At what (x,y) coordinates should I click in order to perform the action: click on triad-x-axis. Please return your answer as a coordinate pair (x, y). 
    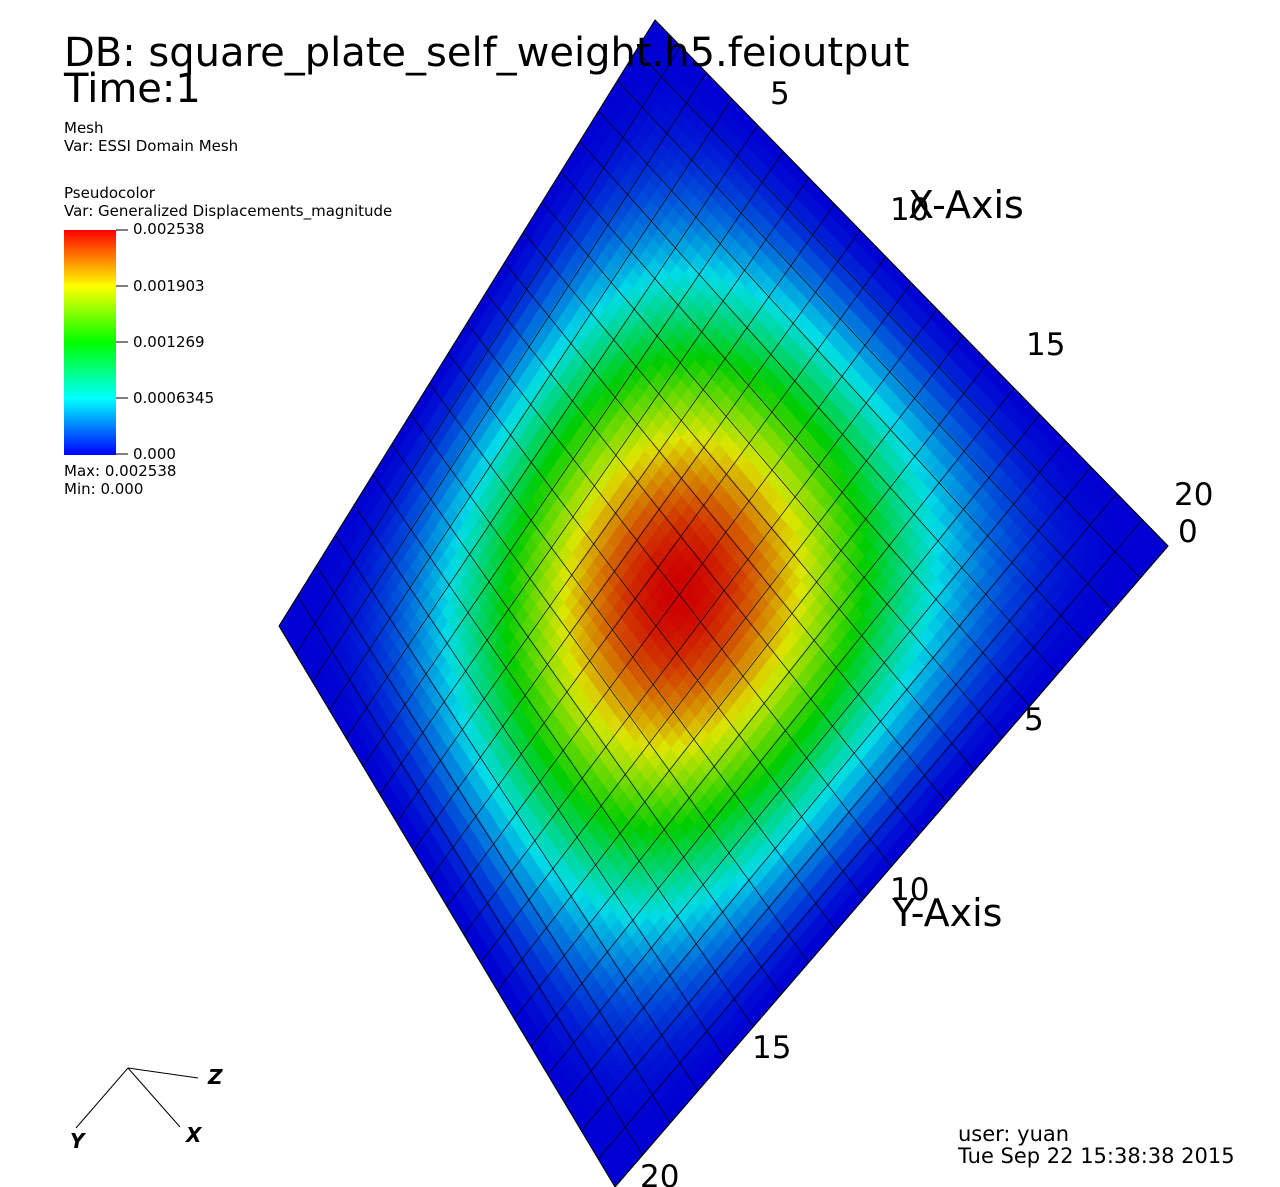
    Looking at the image, I should click on (154, 1097).